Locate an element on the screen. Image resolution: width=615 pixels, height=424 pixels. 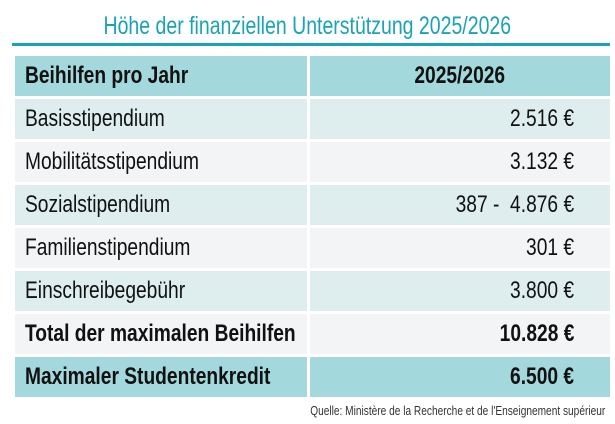
table-row: Basisstipendium 2.516 € is located at coordinates (312, 119).